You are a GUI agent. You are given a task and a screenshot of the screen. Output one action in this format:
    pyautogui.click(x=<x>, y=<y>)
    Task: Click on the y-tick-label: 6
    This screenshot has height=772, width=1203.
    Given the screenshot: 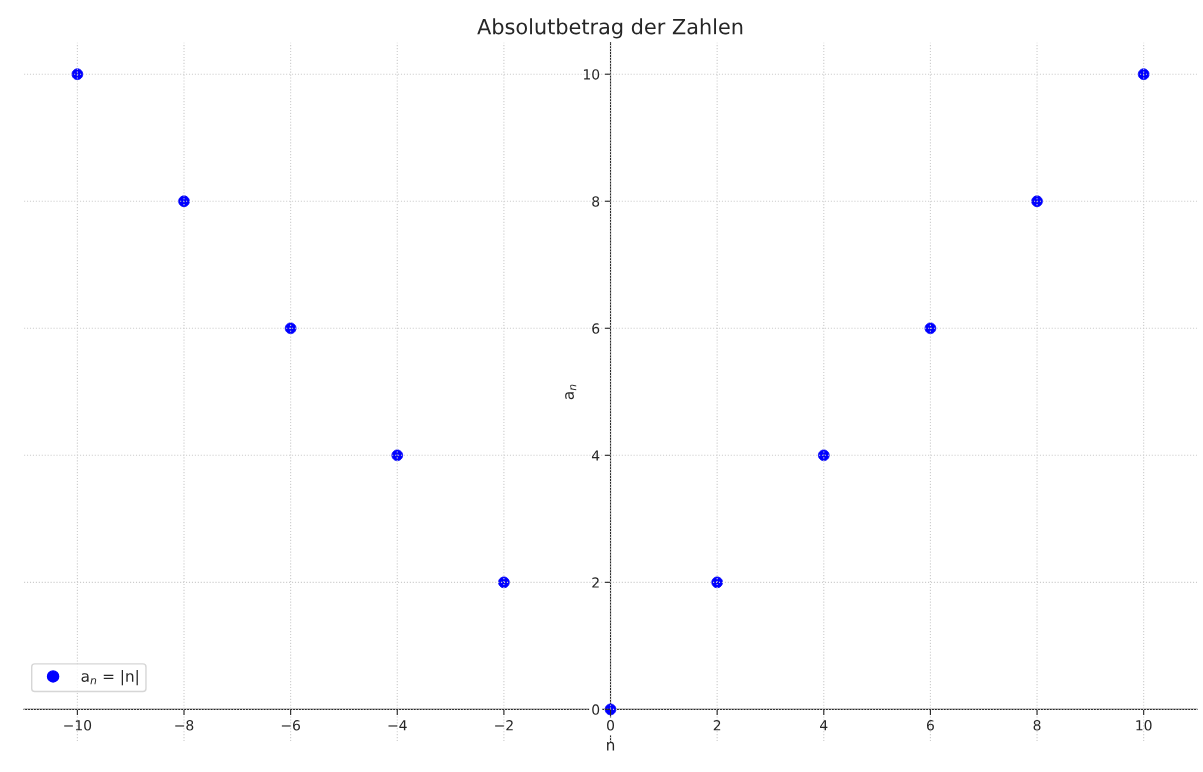 What is the action you would take?
    pyautogui.click(x=596, y=328)
    